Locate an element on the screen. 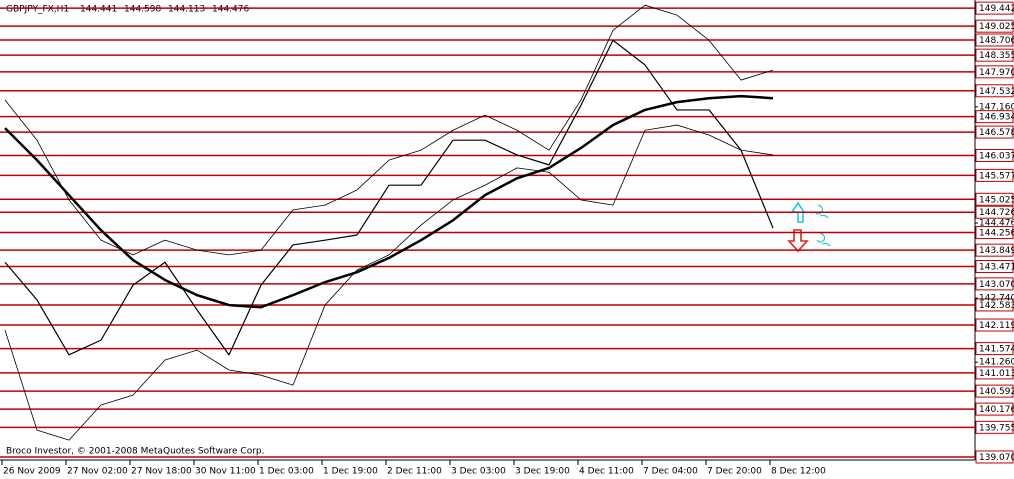 The height and width of the screenshot is (479, 1014). x-tick-label: 7 Dec 20:00 is located at coordinates (734, 472).